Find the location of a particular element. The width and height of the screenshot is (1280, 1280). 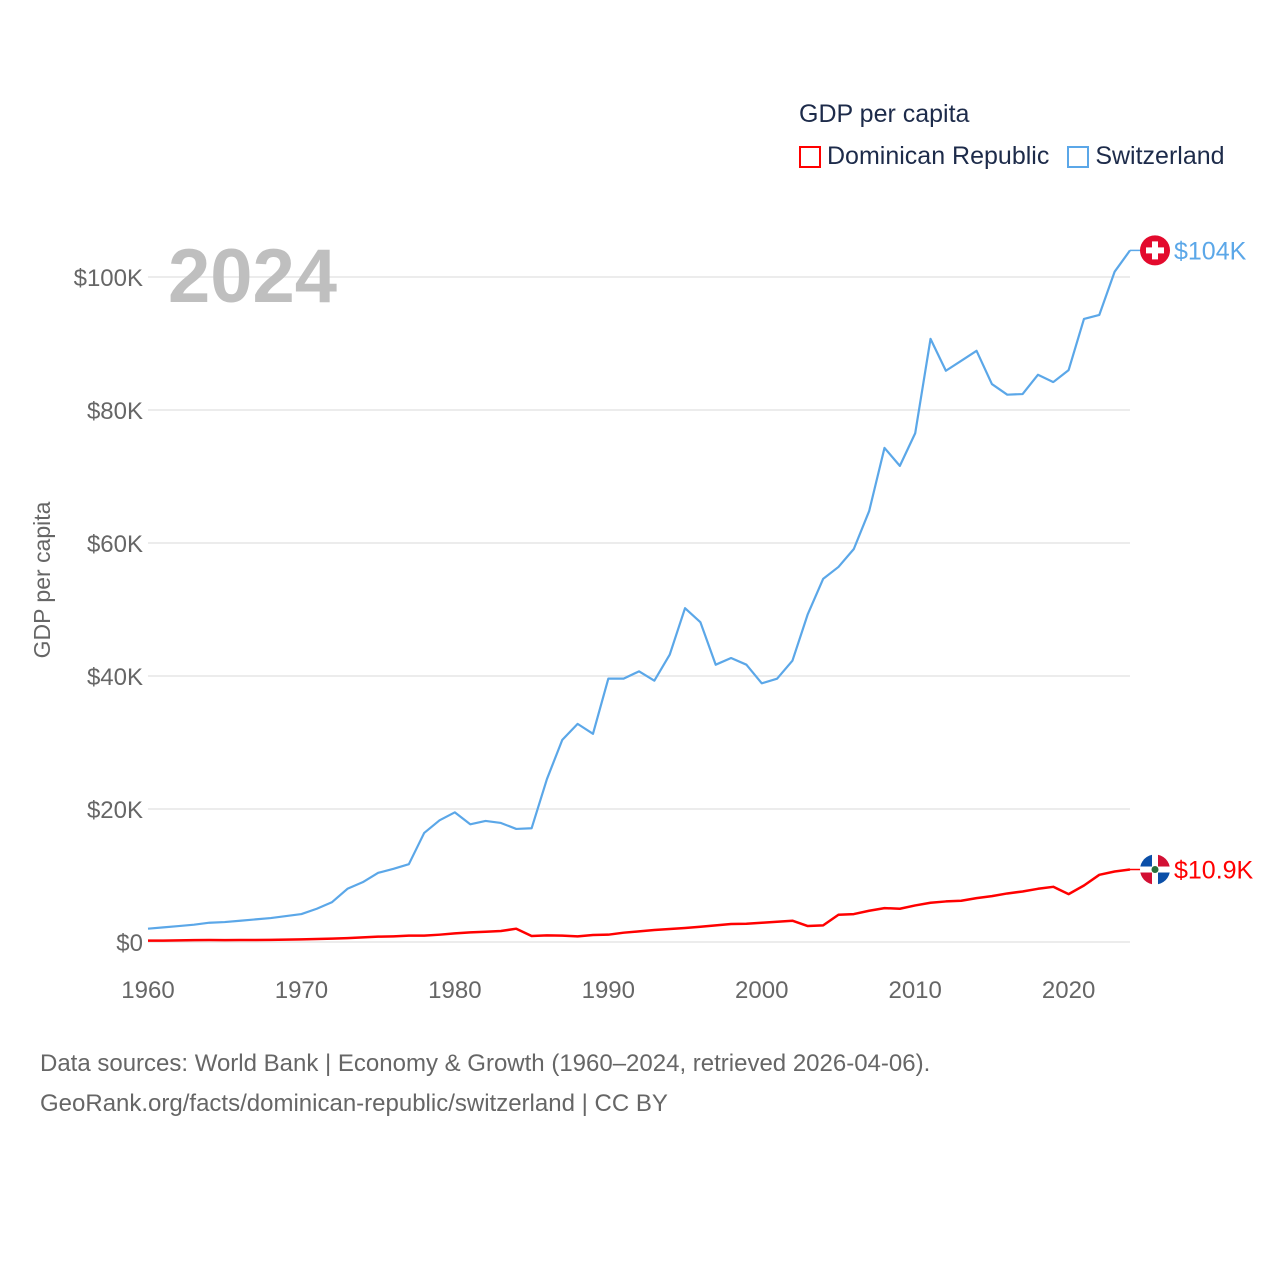

legend-label: Switzerland is located at coordinates (1160, 156).